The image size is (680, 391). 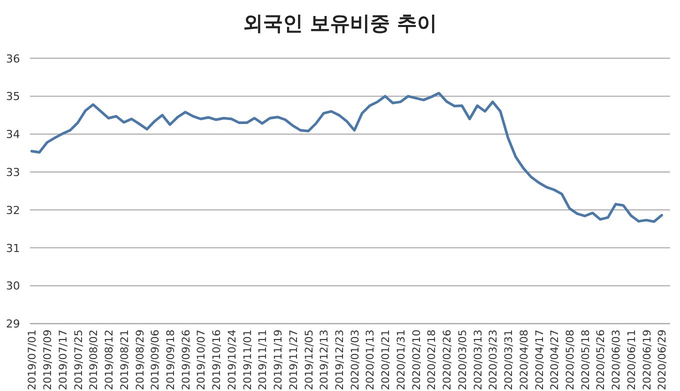 What do you see at coordinates (401, 360) in the screenshot?
I see `x-tick-label: 2020/01/31` at bounding box center [401, 360].